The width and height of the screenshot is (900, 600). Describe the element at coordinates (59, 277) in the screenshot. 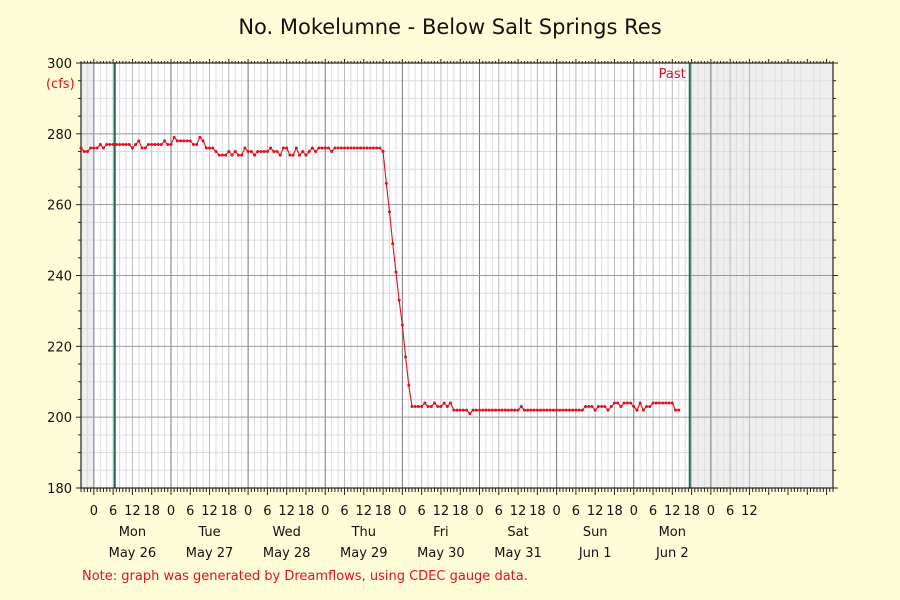

I see `y-tick-label: 240` at that location.